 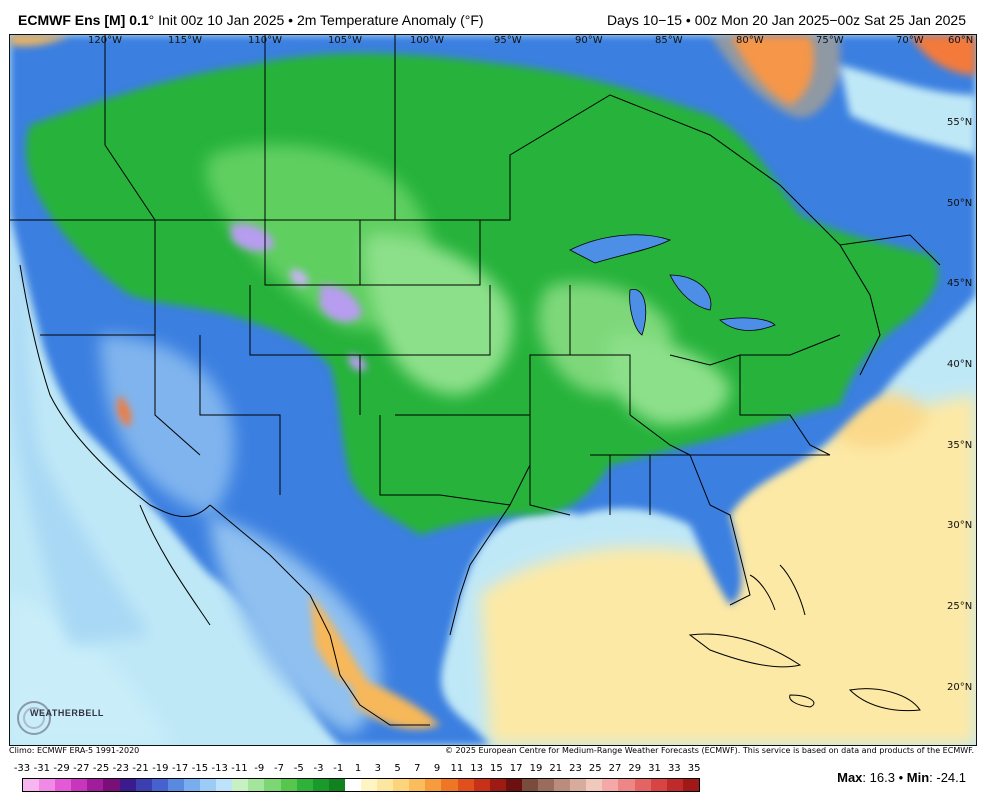 I want to click on init-time: Init 00z 10 Jan 2025, so click(x=221, y=20).